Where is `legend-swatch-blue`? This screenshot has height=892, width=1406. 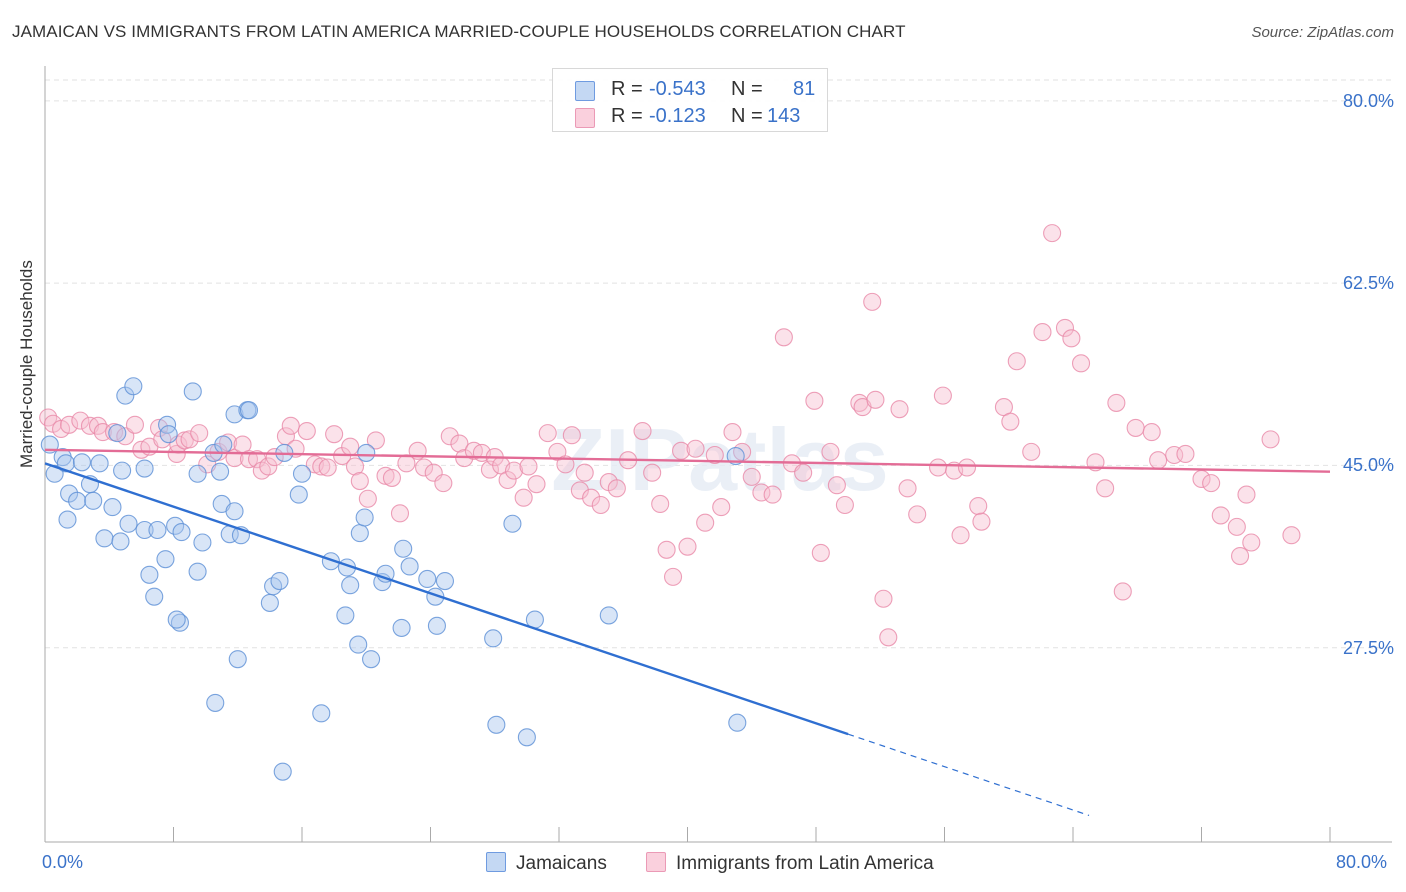
legend-swatch-blue is located at coordinates (496, 862).